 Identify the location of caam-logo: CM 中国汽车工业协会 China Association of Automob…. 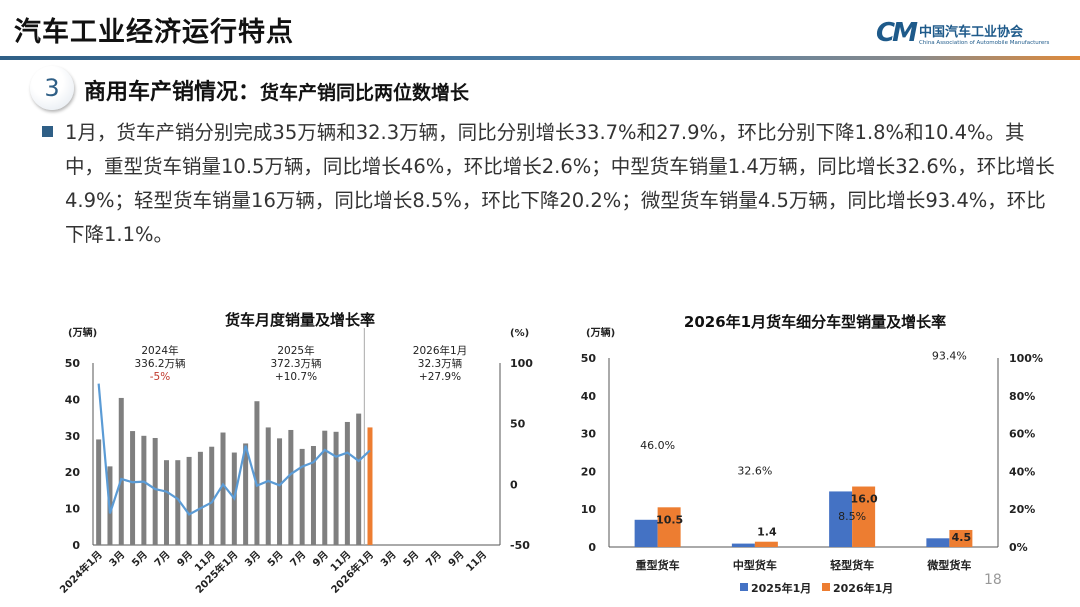
(962, 33).